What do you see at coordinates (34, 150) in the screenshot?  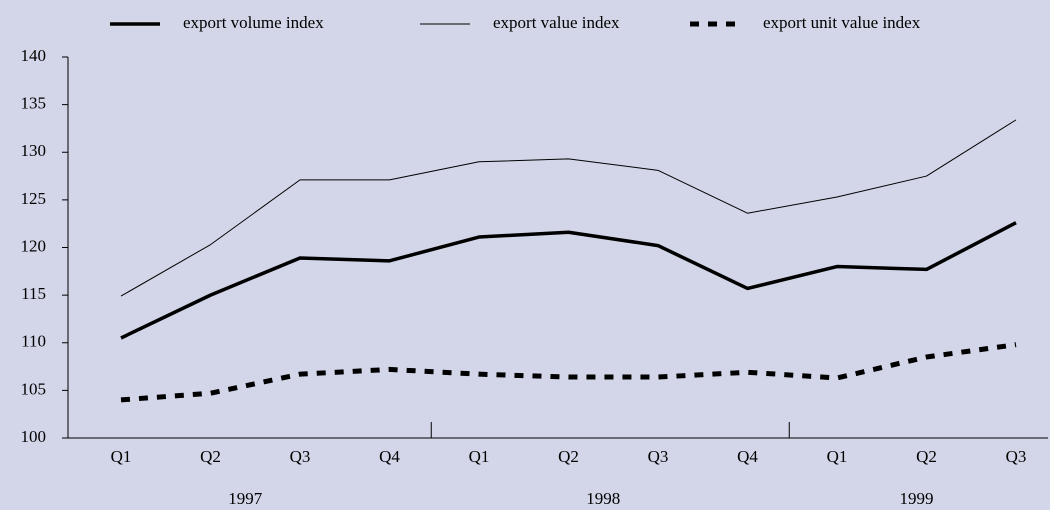 I see `y-tick-label: 130` at bounding box center [34, 150].